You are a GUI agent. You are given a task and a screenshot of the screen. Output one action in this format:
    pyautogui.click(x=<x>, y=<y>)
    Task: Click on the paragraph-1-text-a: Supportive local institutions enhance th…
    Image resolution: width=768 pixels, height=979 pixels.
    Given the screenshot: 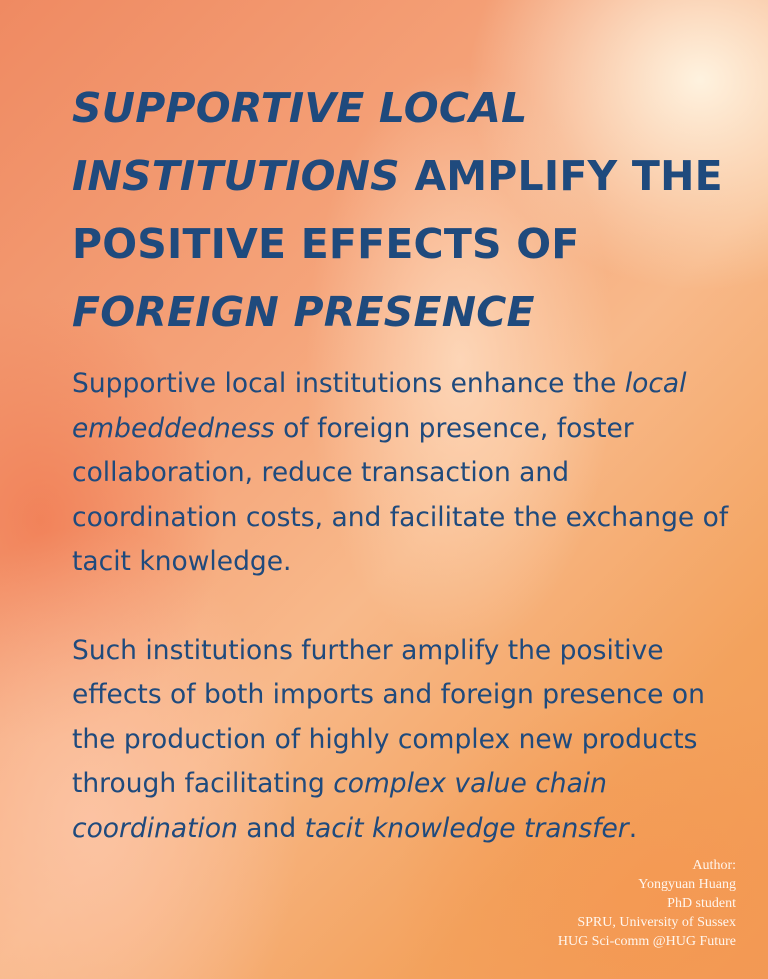 What is the action you would take?
    pyautogui.click(x=348, y=383)
    